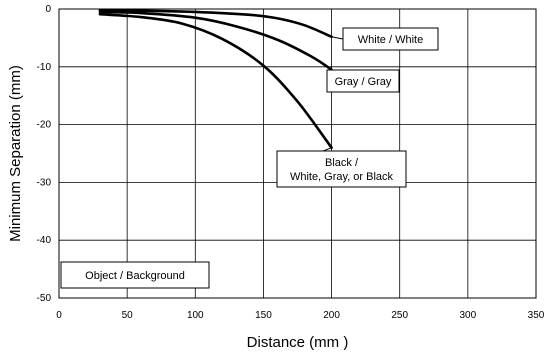 The width and height of the screenshot is (547, 358). Describe the element at coordinates (48, 9) in the screenshot. I see `y-tick-label: 0` at that location.